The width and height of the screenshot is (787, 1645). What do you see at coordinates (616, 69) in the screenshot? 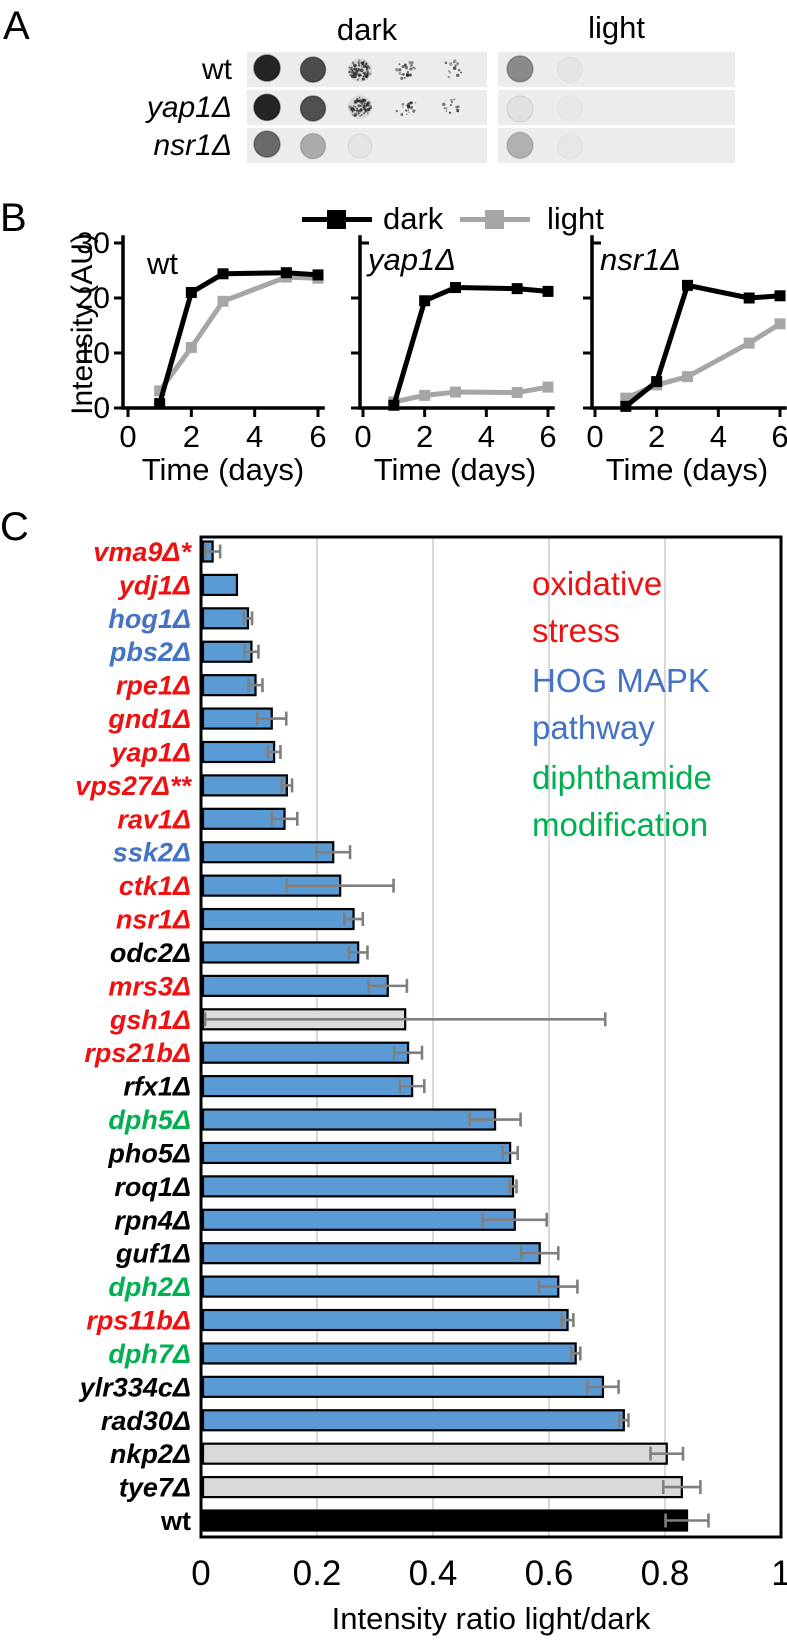
I see `spot-strip-light` at bounding box center [616, 69].